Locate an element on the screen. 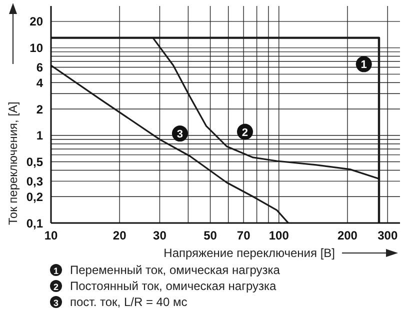  text: 1 is located at coordinates (56, 271).